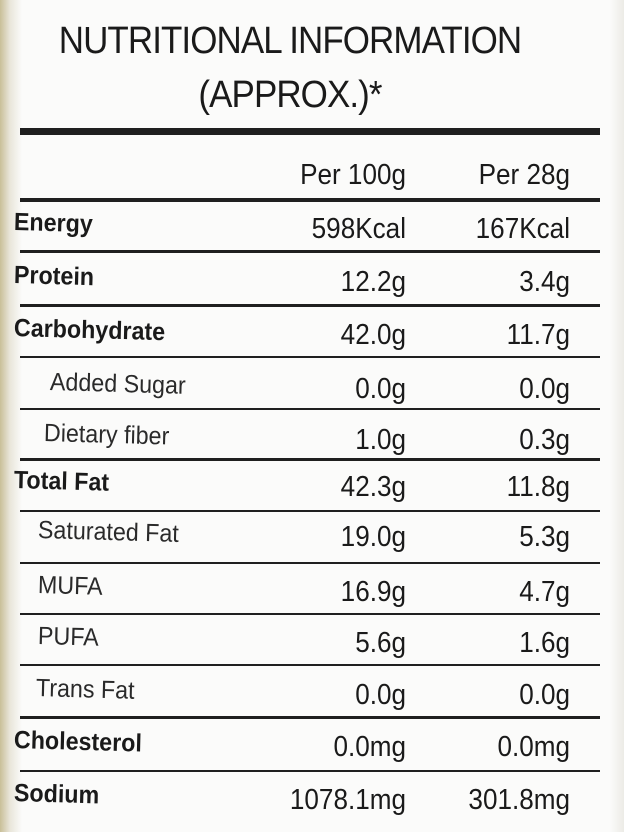  What do you see at coordinates (524, 175) in the screenshot?
I see `column-header: Per 28g` at bounding box center [524, 175].